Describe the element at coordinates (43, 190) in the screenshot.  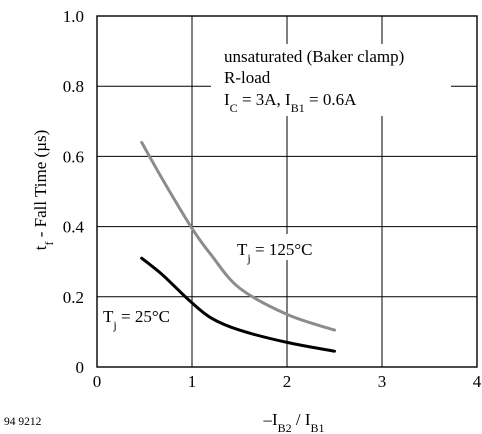
I see `y-axis-label: tf - Fall Time (µs)` at that location.